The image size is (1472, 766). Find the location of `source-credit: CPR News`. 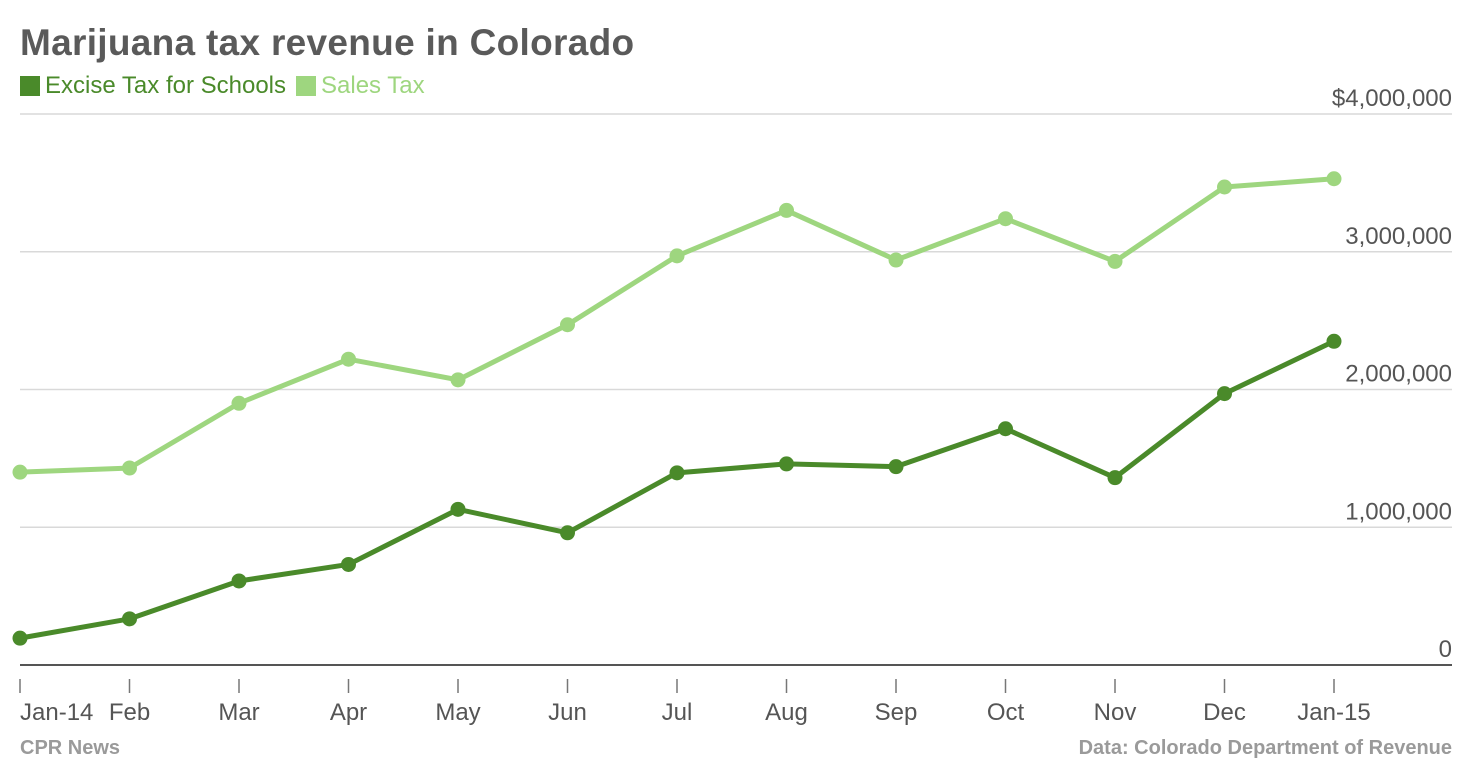

source-credit: CPR News is located at coordinates (70, 748).